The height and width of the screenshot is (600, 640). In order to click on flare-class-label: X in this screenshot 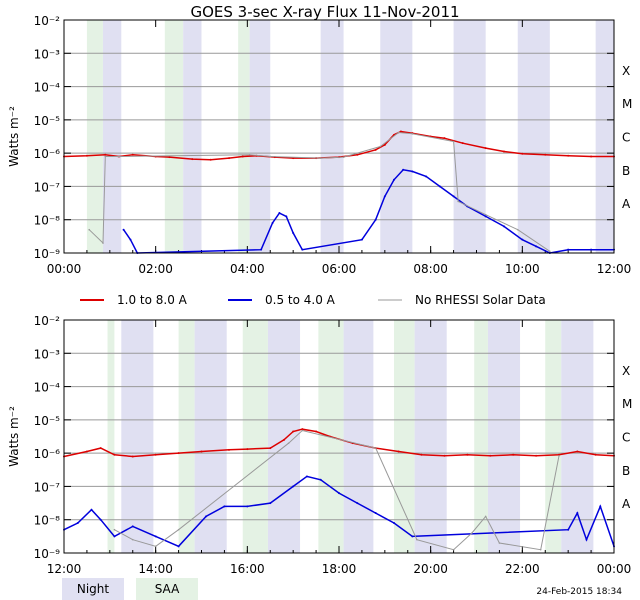, I will do `click(626, 71)`.